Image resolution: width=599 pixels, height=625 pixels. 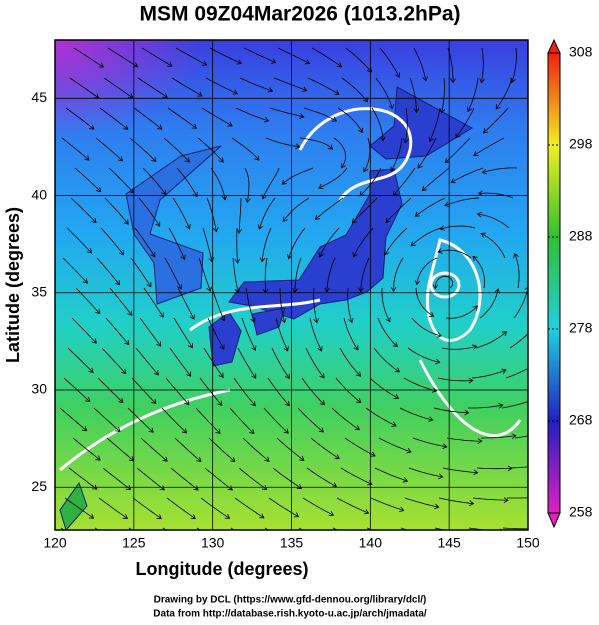 I want to click on x-tick-label: 130, so click(x=213, y=543).